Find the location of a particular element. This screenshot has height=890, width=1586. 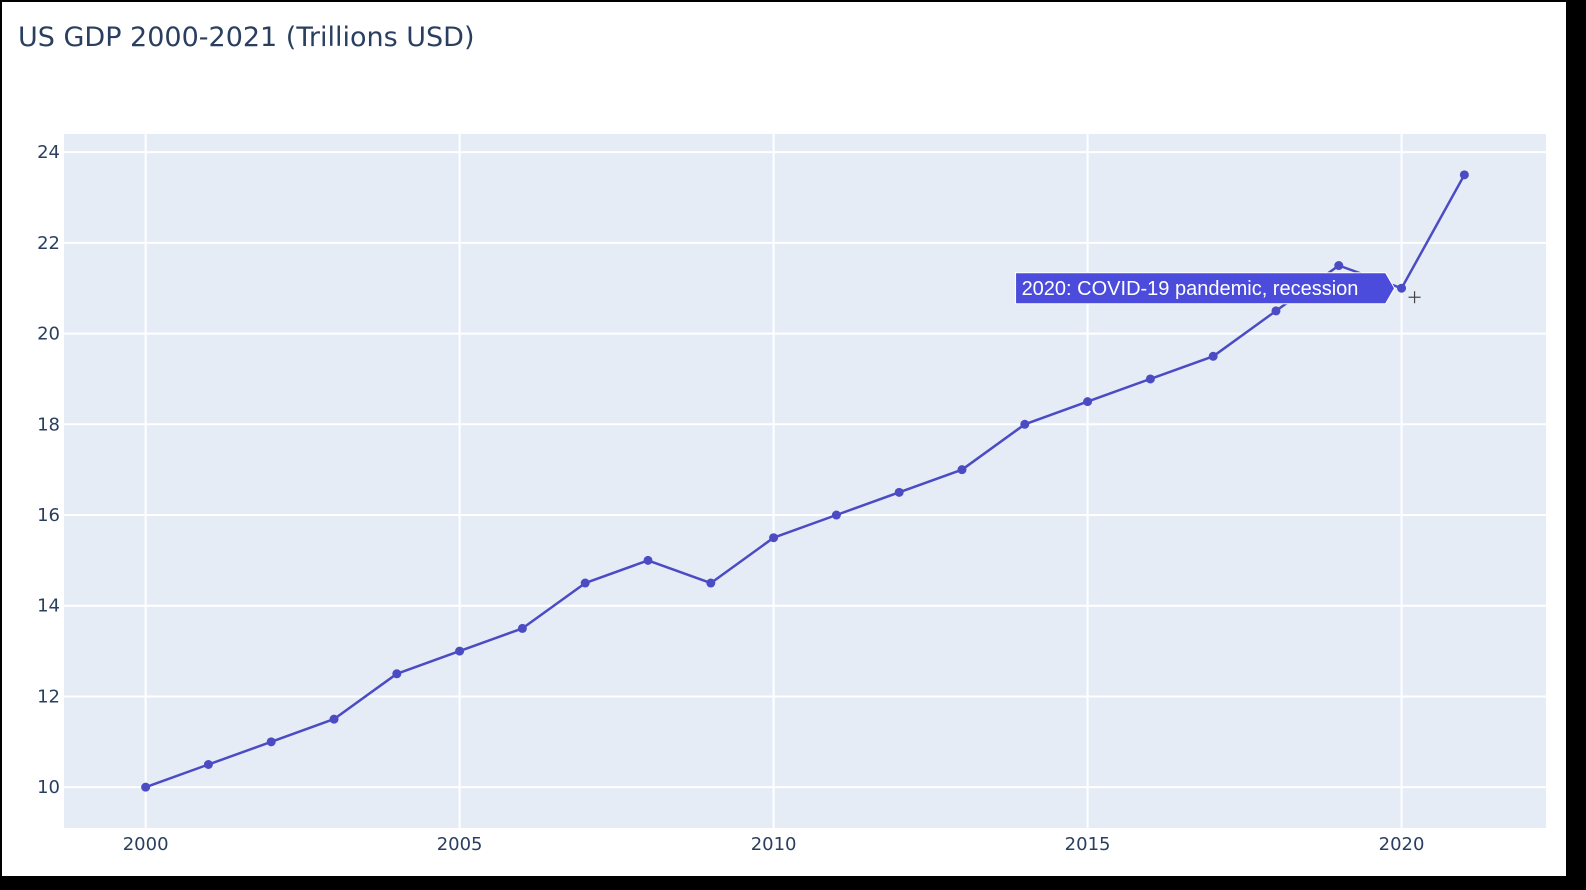

hover-label-box is located at coordinates (1205, 288).